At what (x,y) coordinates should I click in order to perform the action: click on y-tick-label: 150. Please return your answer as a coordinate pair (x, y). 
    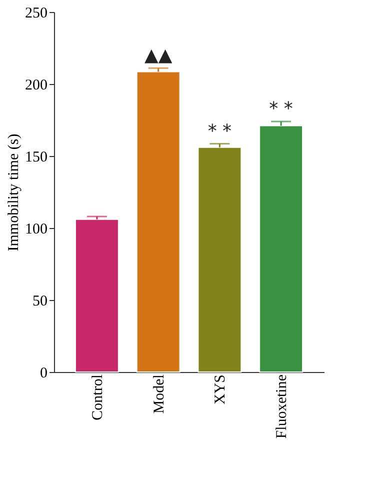
    Looking at the image, I should click on (36, 158).